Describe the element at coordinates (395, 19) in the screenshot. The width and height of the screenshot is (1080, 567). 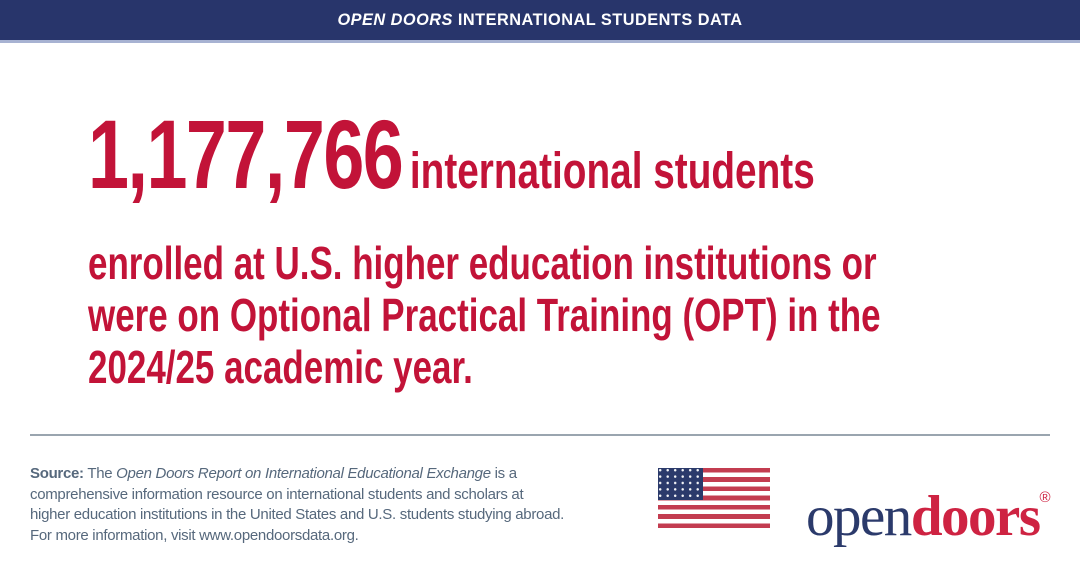
I see `header-brand-name: OPEN DOORS` at that location.